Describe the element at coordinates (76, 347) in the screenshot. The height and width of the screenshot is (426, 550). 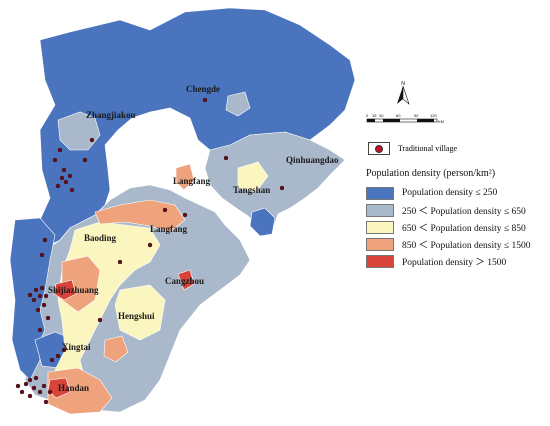
I see `city-label-xingtai: Xingtai` at that location.